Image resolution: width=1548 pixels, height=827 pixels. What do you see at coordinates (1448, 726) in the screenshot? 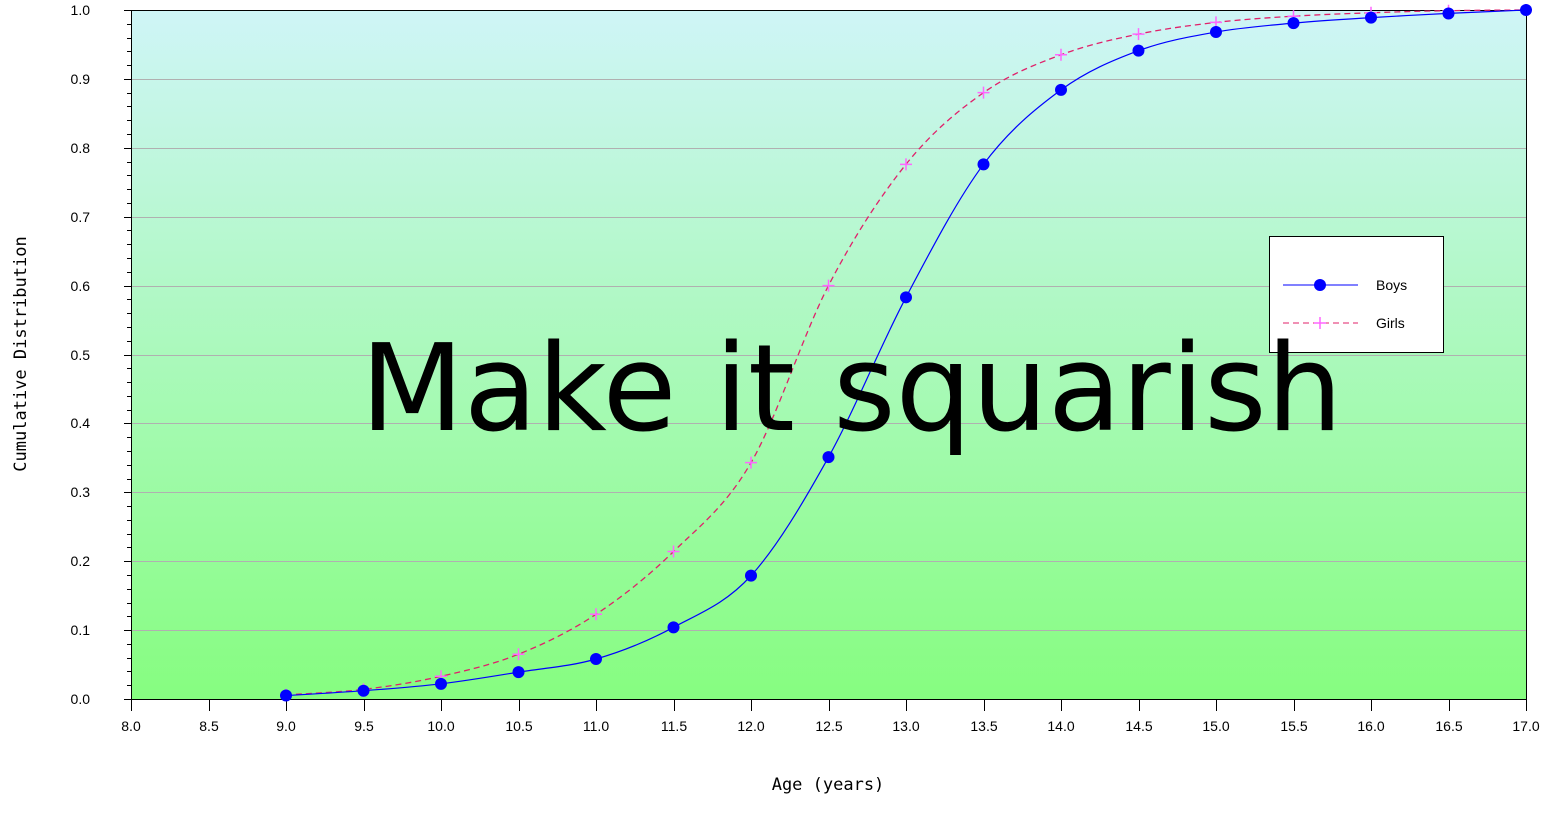
I see `x-tick-label: 16.5` at bounding box center [1448, 726].